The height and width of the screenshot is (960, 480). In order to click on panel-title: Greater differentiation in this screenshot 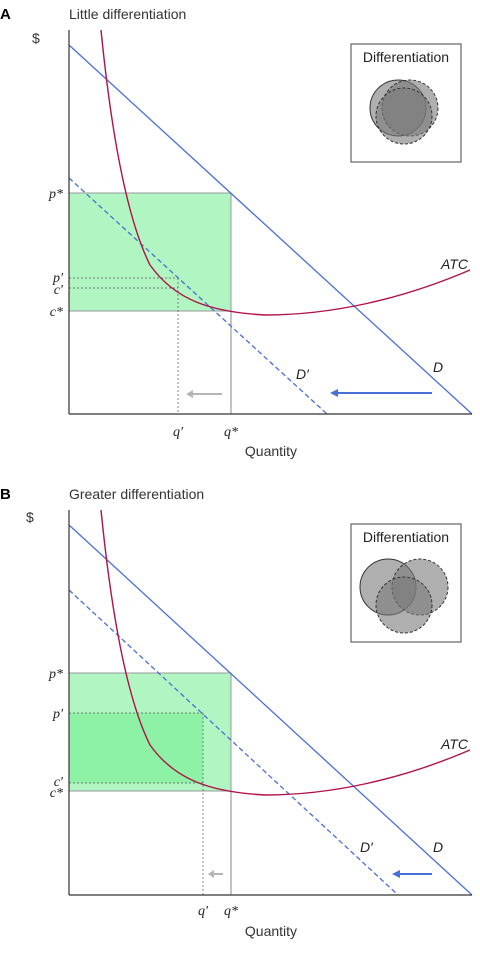, I will do `click(136, 494)`.